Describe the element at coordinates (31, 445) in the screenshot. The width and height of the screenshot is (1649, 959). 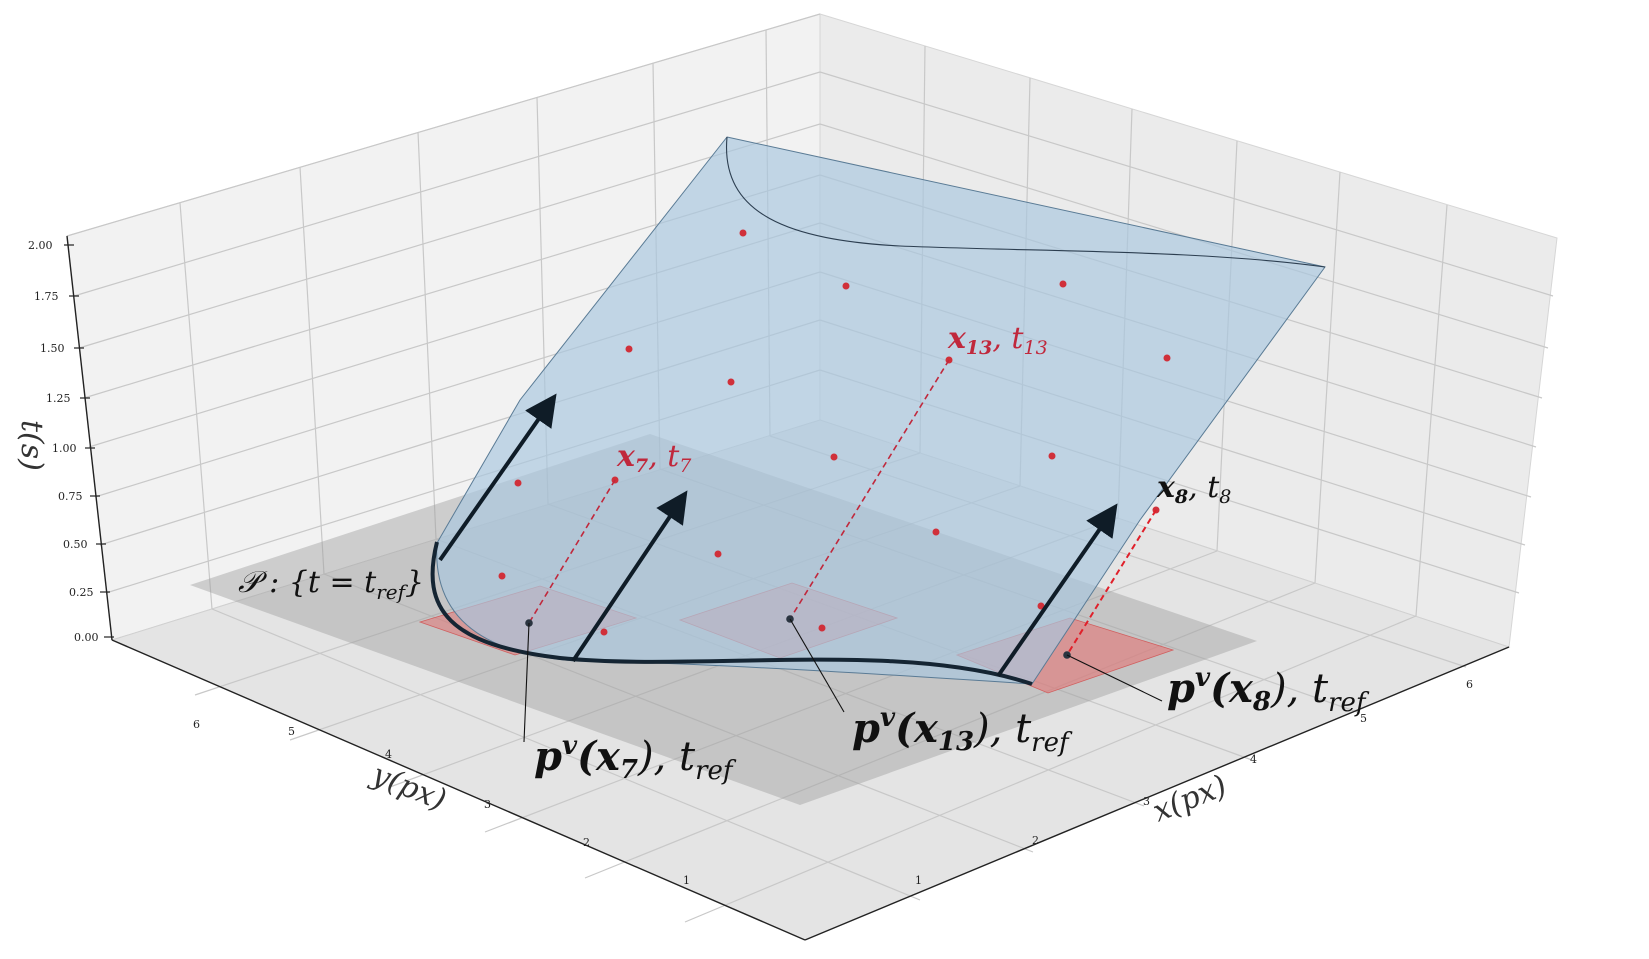
I see `z-axis-label: t(s)` at that location.